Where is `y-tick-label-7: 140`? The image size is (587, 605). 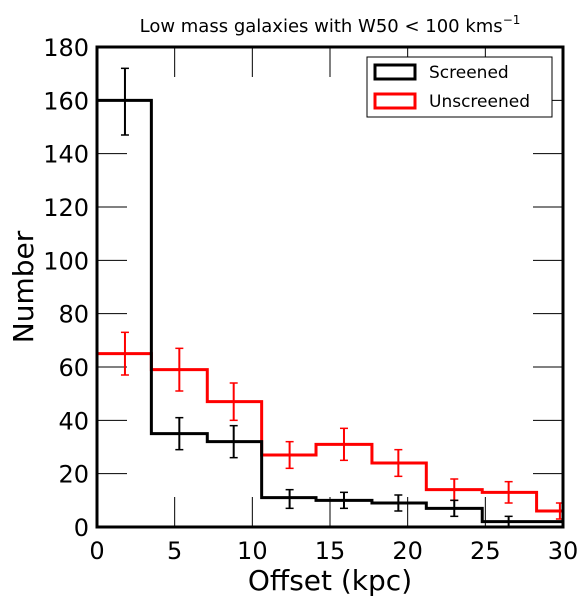 y-tick-label-7: 140 is located at coordinates (66, 155).